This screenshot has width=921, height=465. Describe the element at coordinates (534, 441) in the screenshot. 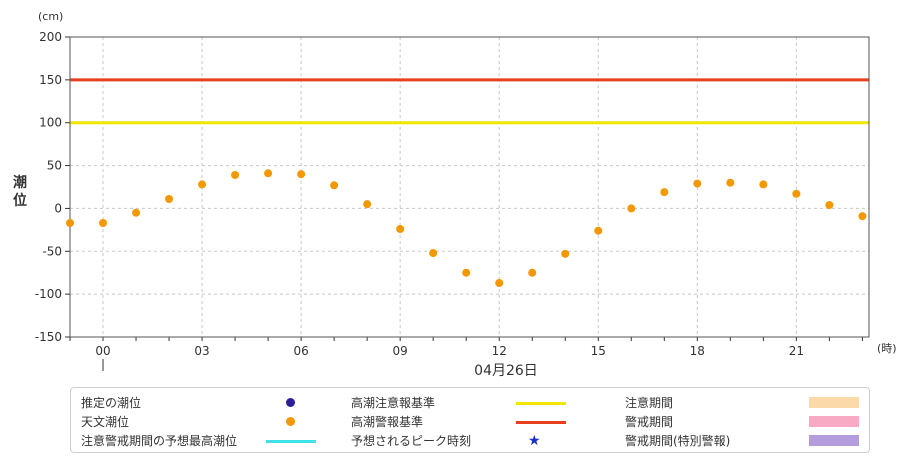

I see `star-icon: ★` at that location.